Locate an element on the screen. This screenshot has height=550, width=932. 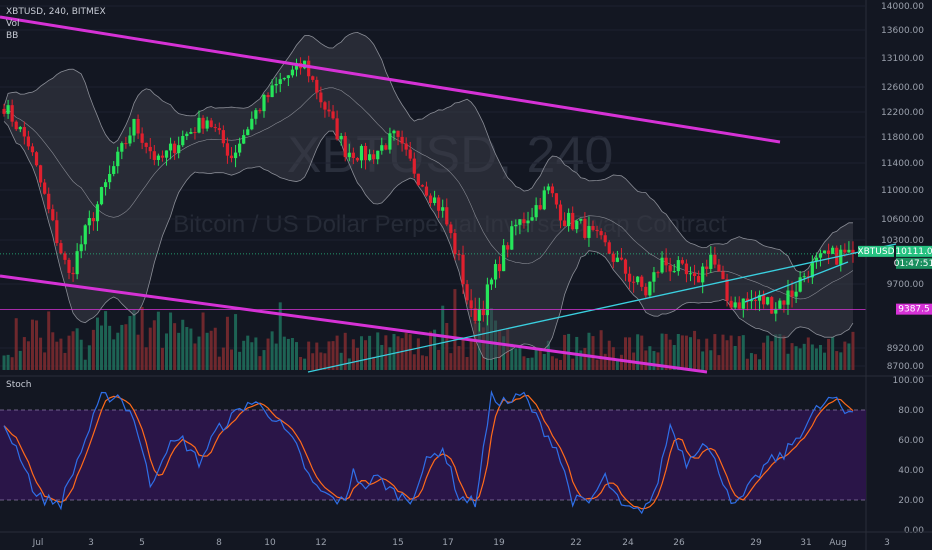
symbol-legend: XBTUSD, 240, BITMEX is located at coordinates (56, 12).